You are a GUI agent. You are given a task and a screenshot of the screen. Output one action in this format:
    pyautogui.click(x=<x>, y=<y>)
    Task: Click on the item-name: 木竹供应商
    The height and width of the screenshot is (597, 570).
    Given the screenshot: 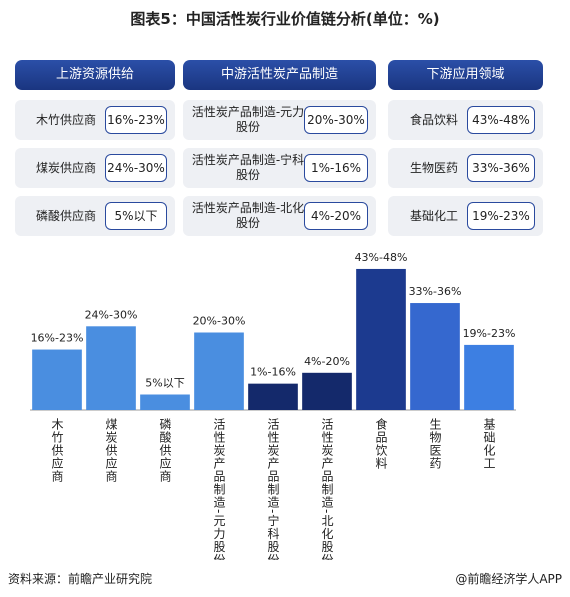 What is the action you would take?
    pyautogui.click(x=65, y=119)
    